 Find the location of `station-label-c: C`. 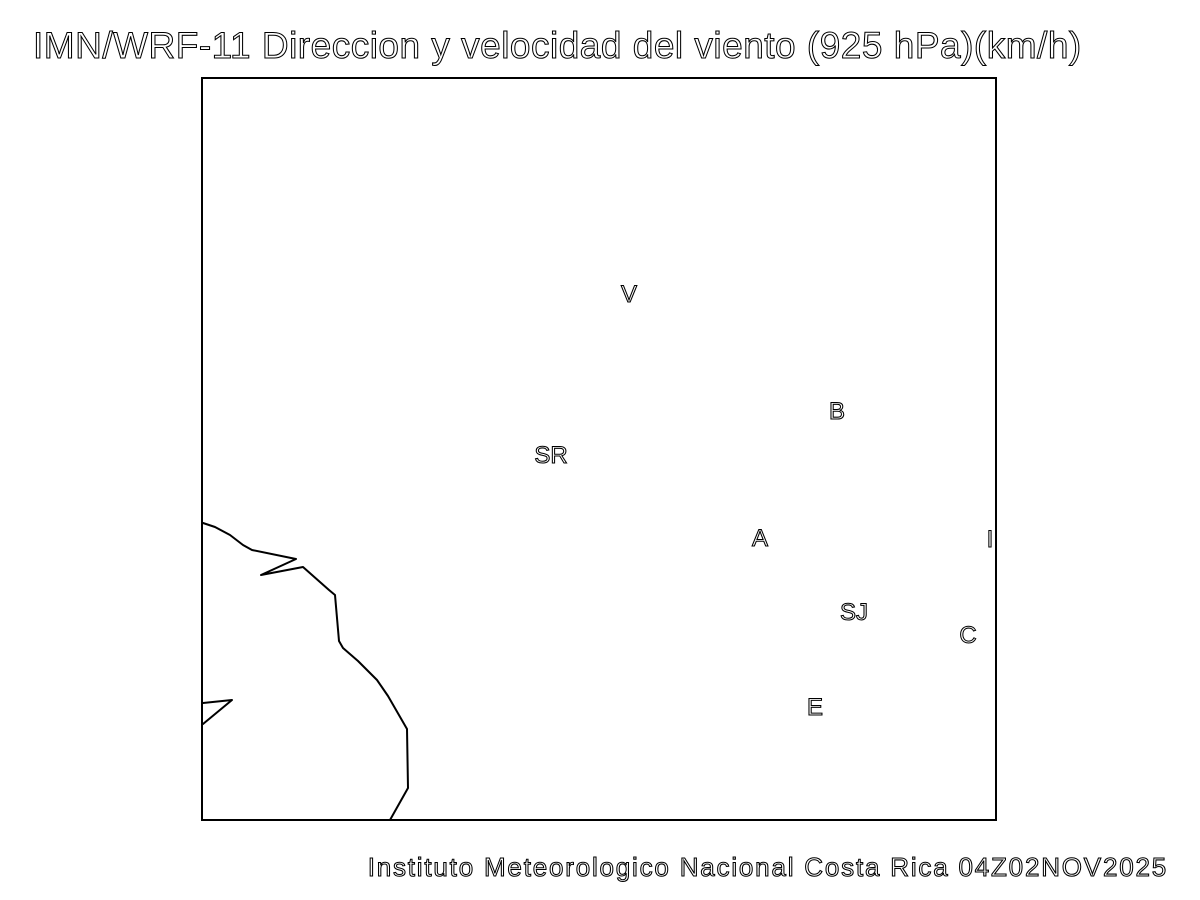

station-label-c: C is located at coordinates (968, 635).